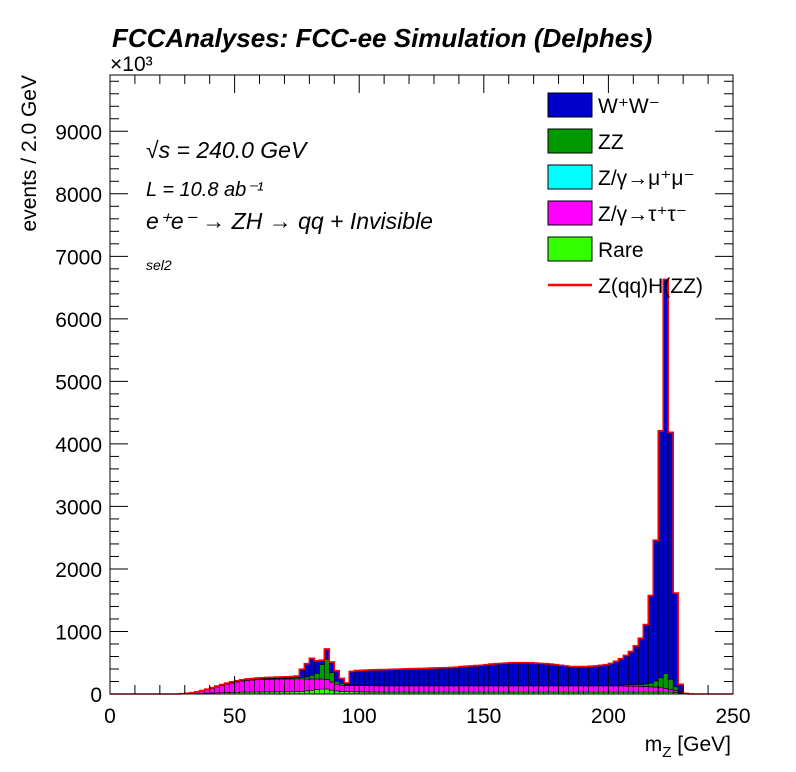 This screenshot has width=796, height=772. What do you see at coordinates (110, 716) in the screenshot?
I see `x-tick-label: 0` at bounding box center [110, 716].